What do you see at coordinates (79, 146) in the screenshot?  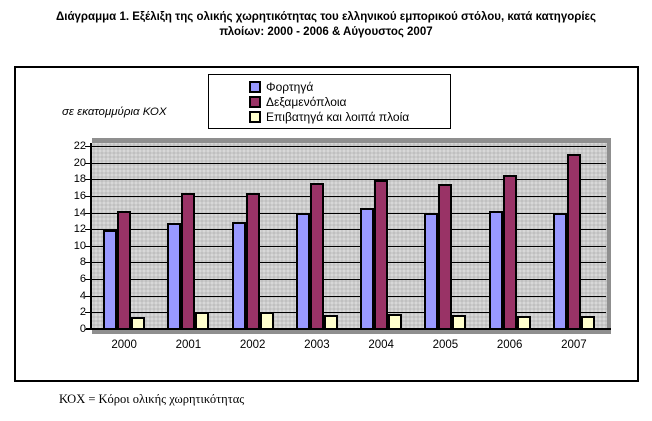 I see `y-axis-tick-label-22: 22` at bounding box center [79, 146].